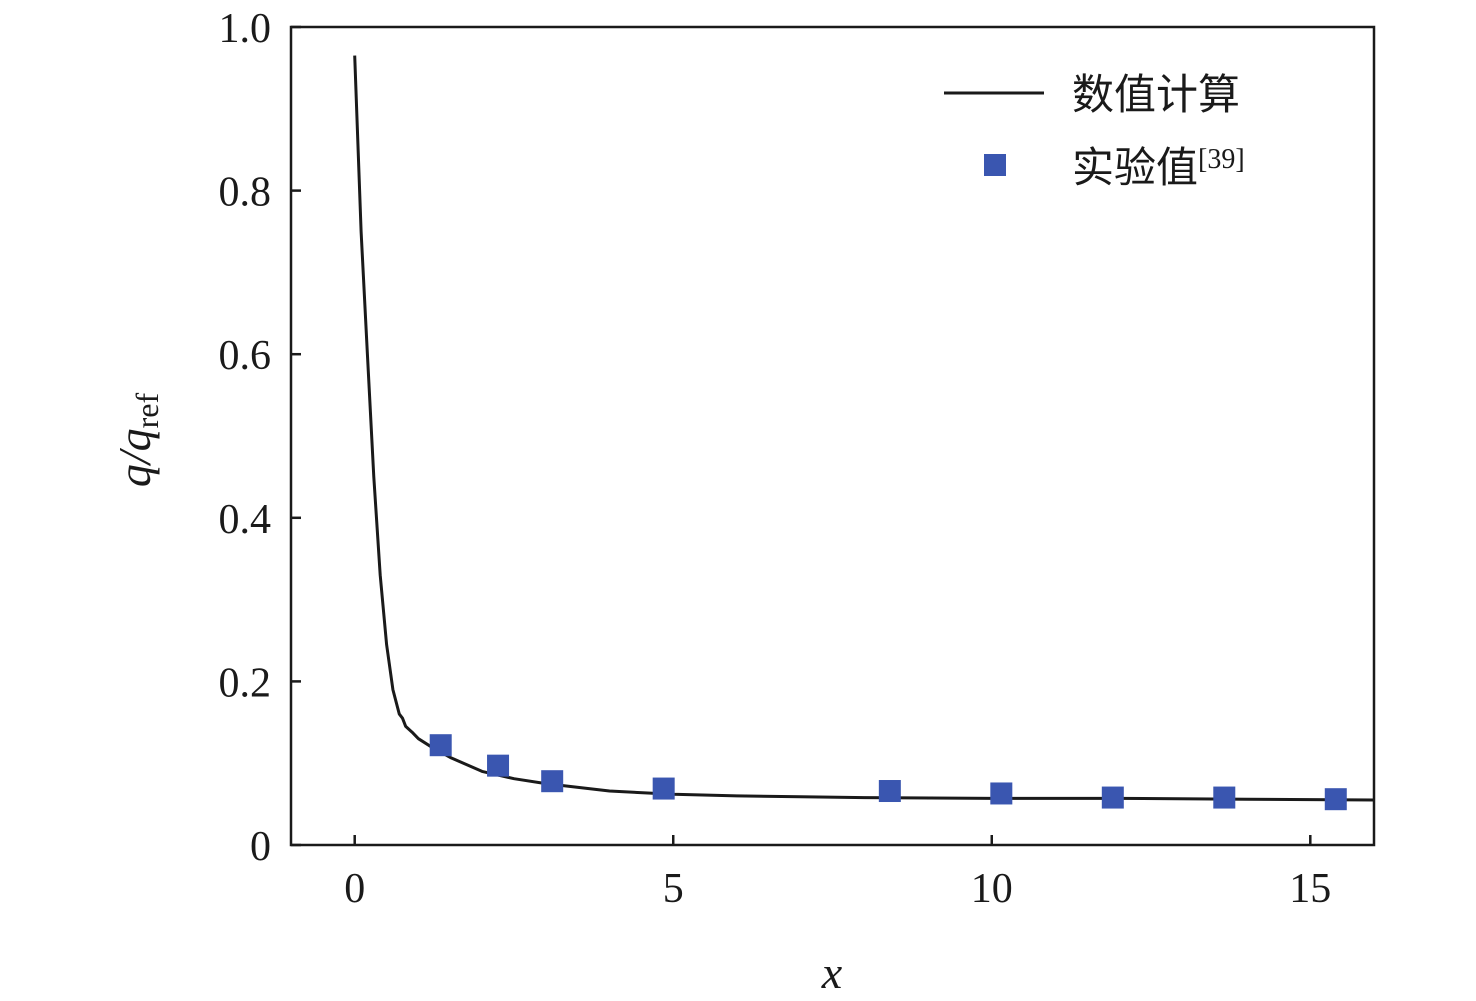 Image resolution: width=1476 pixels, height=1001 pixels. Describe the element at coordinates (134, 457) in the screenshot. I see `y-axis-label-main: q/q` at that location.